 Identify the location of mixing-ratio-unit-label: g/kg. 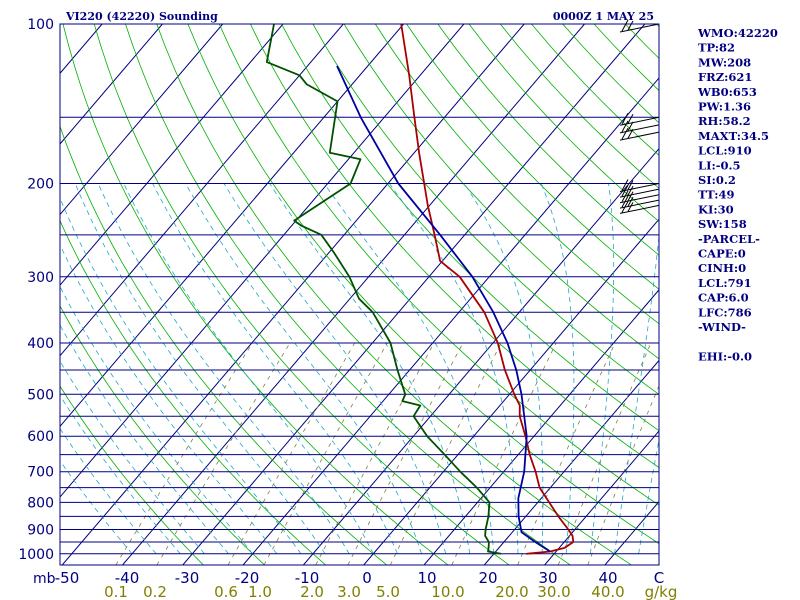
(661, 591).